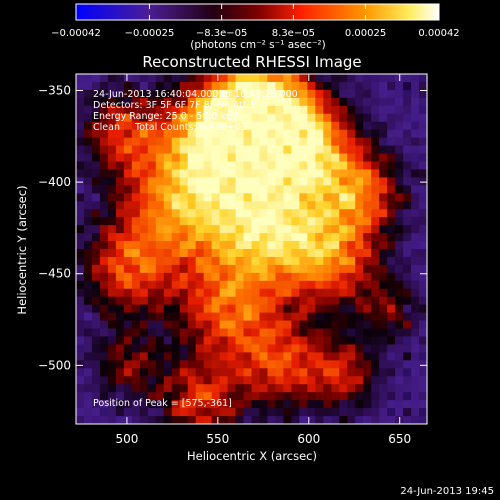 The image size is (500, 500). Describe the element at coordinates (251, 62) in the screenshot. I see `chart-title: Reconstructed RHESSI Image` at that location.